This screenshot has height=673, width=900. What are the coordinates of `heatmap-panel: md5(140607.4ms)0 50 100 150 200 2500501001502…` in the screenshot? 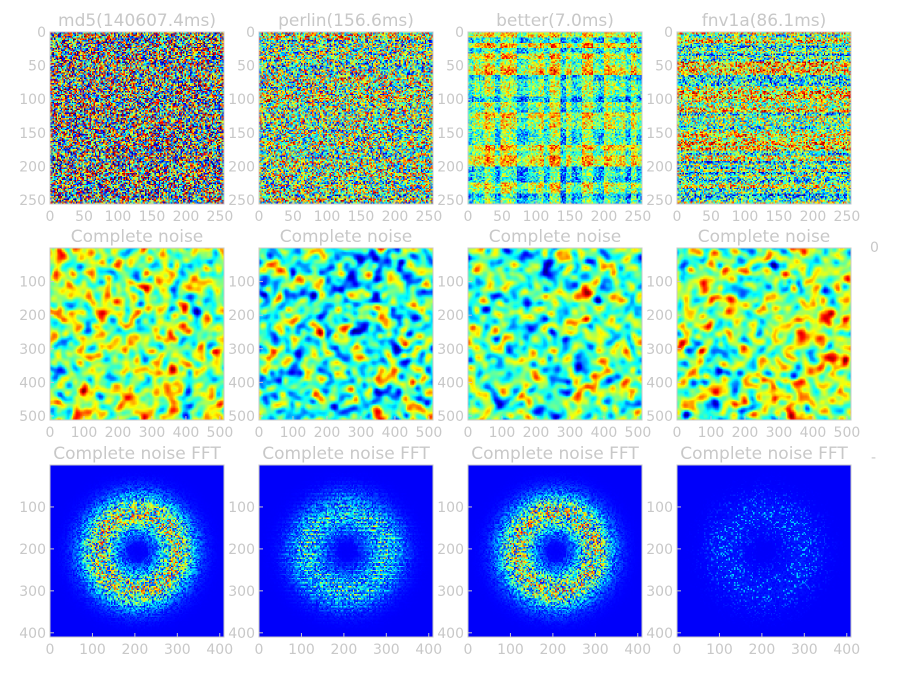 It's located at (126, 118).